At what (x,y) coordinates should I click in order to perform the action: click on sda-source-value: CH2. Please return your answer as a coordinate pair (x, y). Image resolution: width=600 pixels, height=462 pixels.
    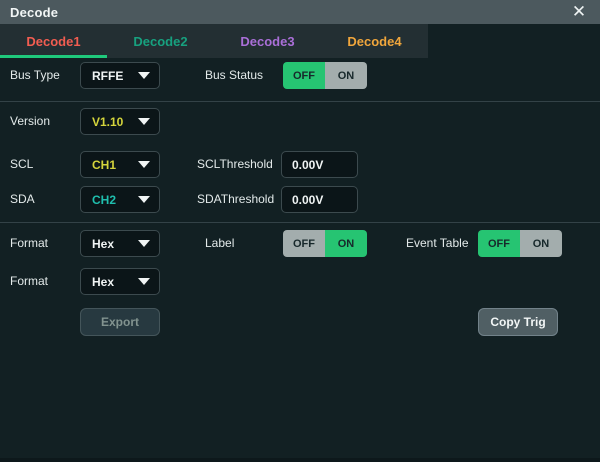
    Looking at the image, I should click on (104, 199).